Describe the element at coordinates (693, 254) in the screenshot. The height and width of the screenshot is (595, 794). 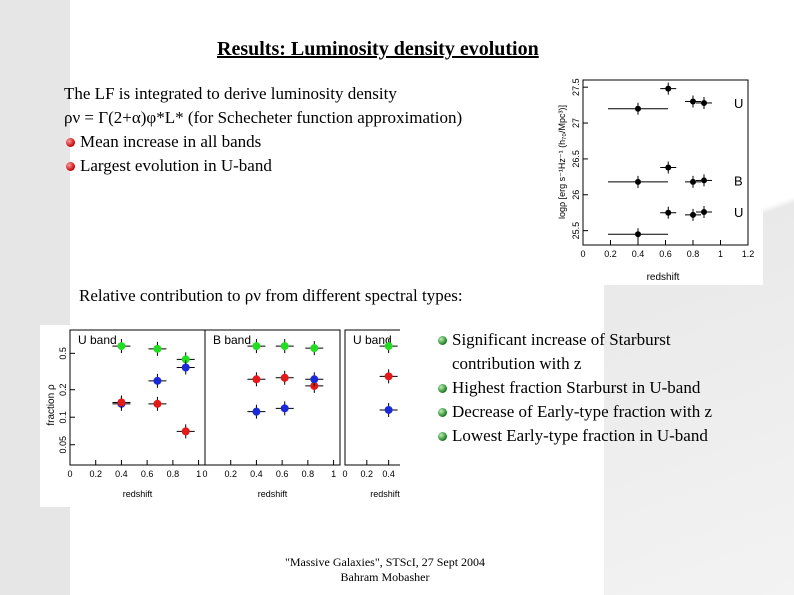
I see `lum-xtick-label: 0.8` at that location.